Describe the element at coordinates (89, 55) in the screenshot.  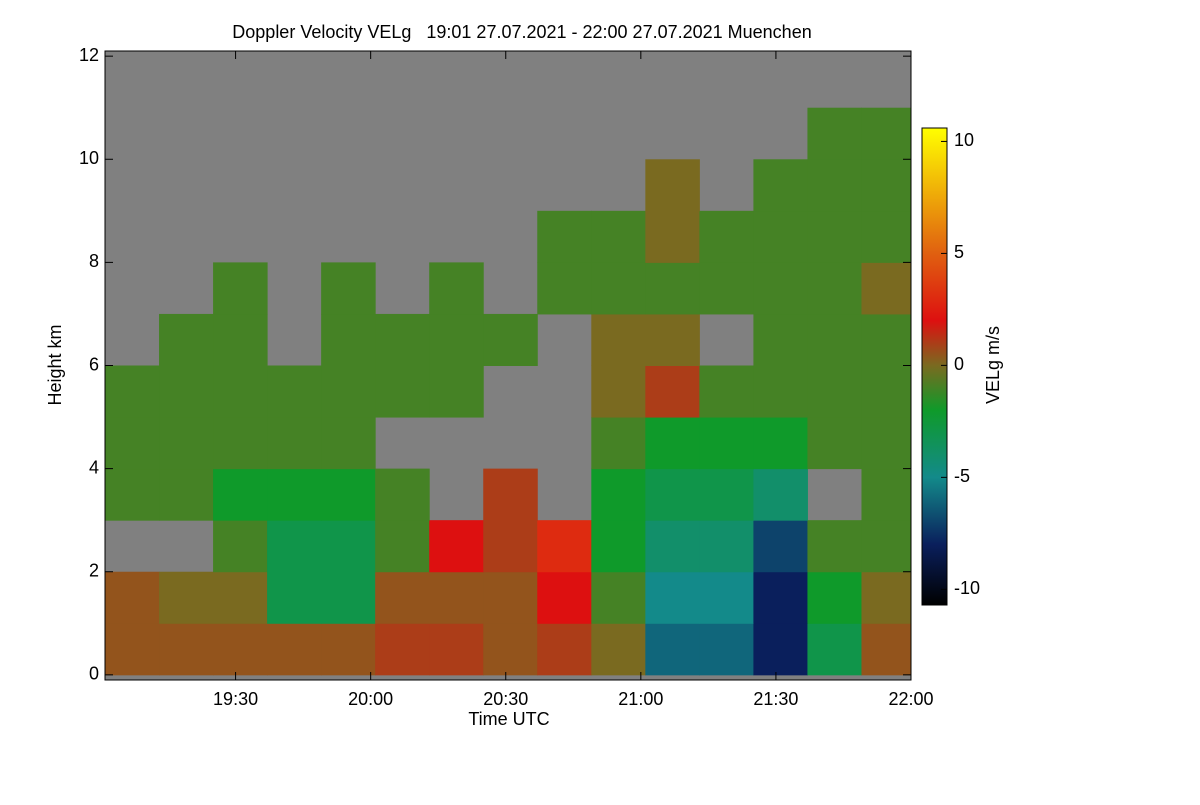
I see `y-tick-label: 12` at that location.